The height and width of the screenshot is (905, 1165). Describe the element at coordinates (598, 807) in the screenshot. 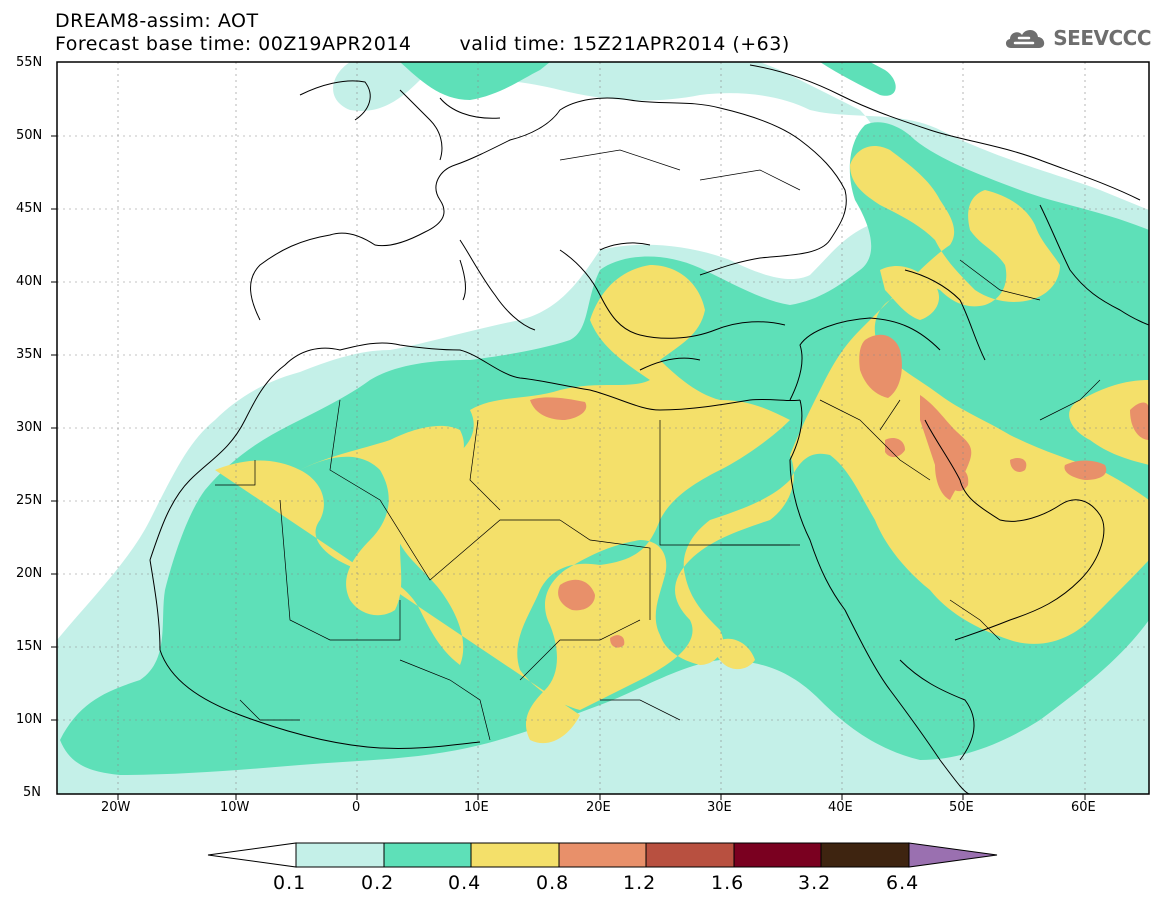

I see `lon-label-20e: 20E` at that location.